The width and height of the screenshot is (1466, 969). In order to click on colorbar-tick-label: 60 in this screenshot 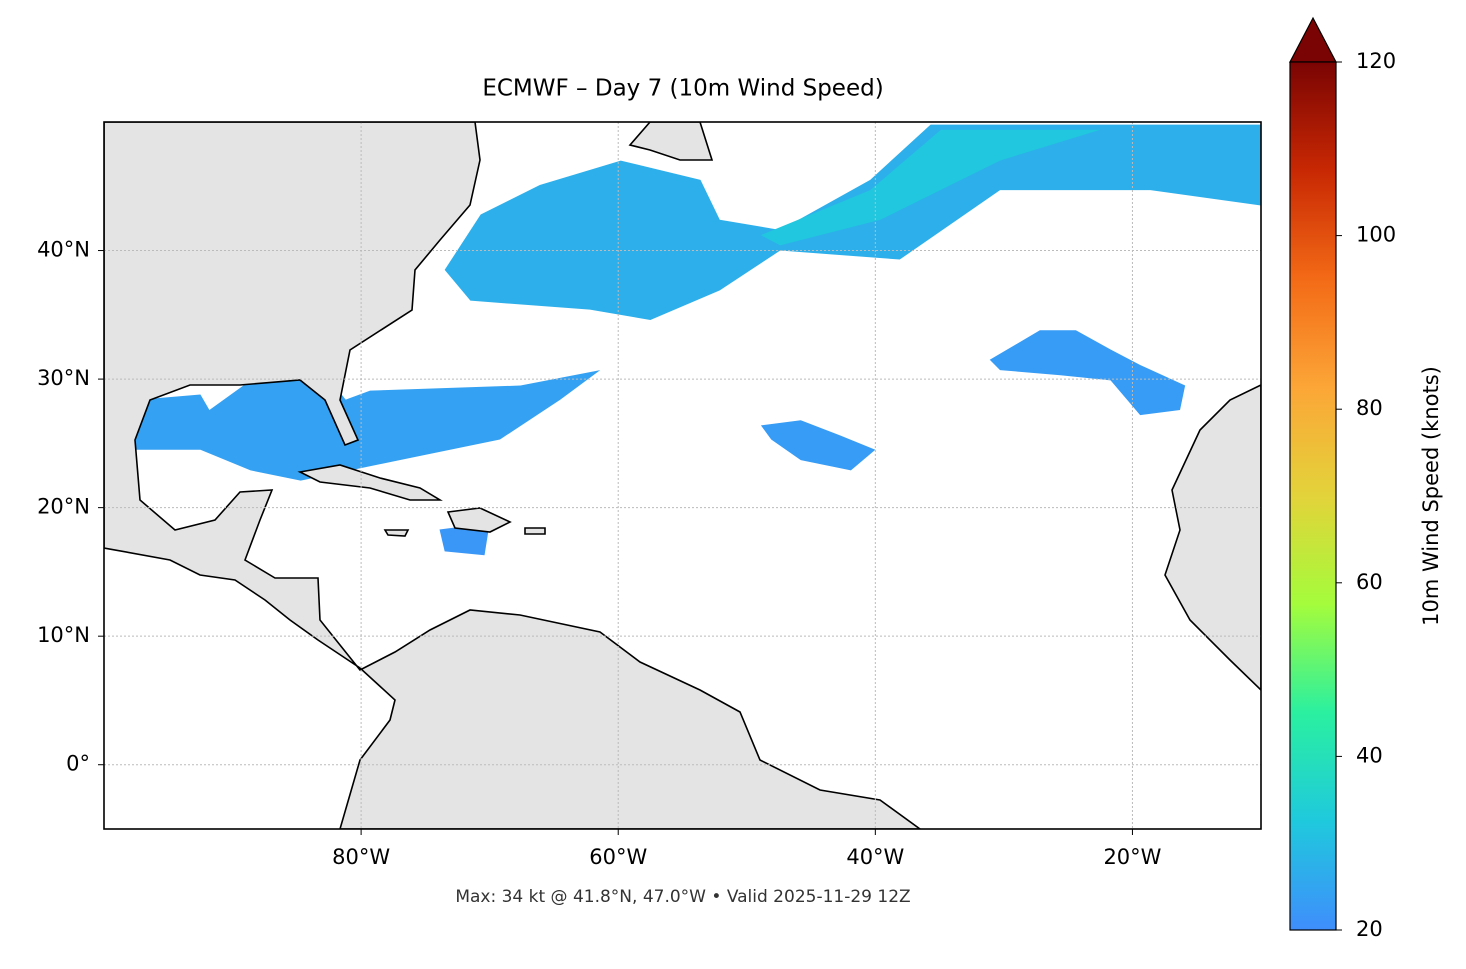, I will do `click(1369, 582)`.